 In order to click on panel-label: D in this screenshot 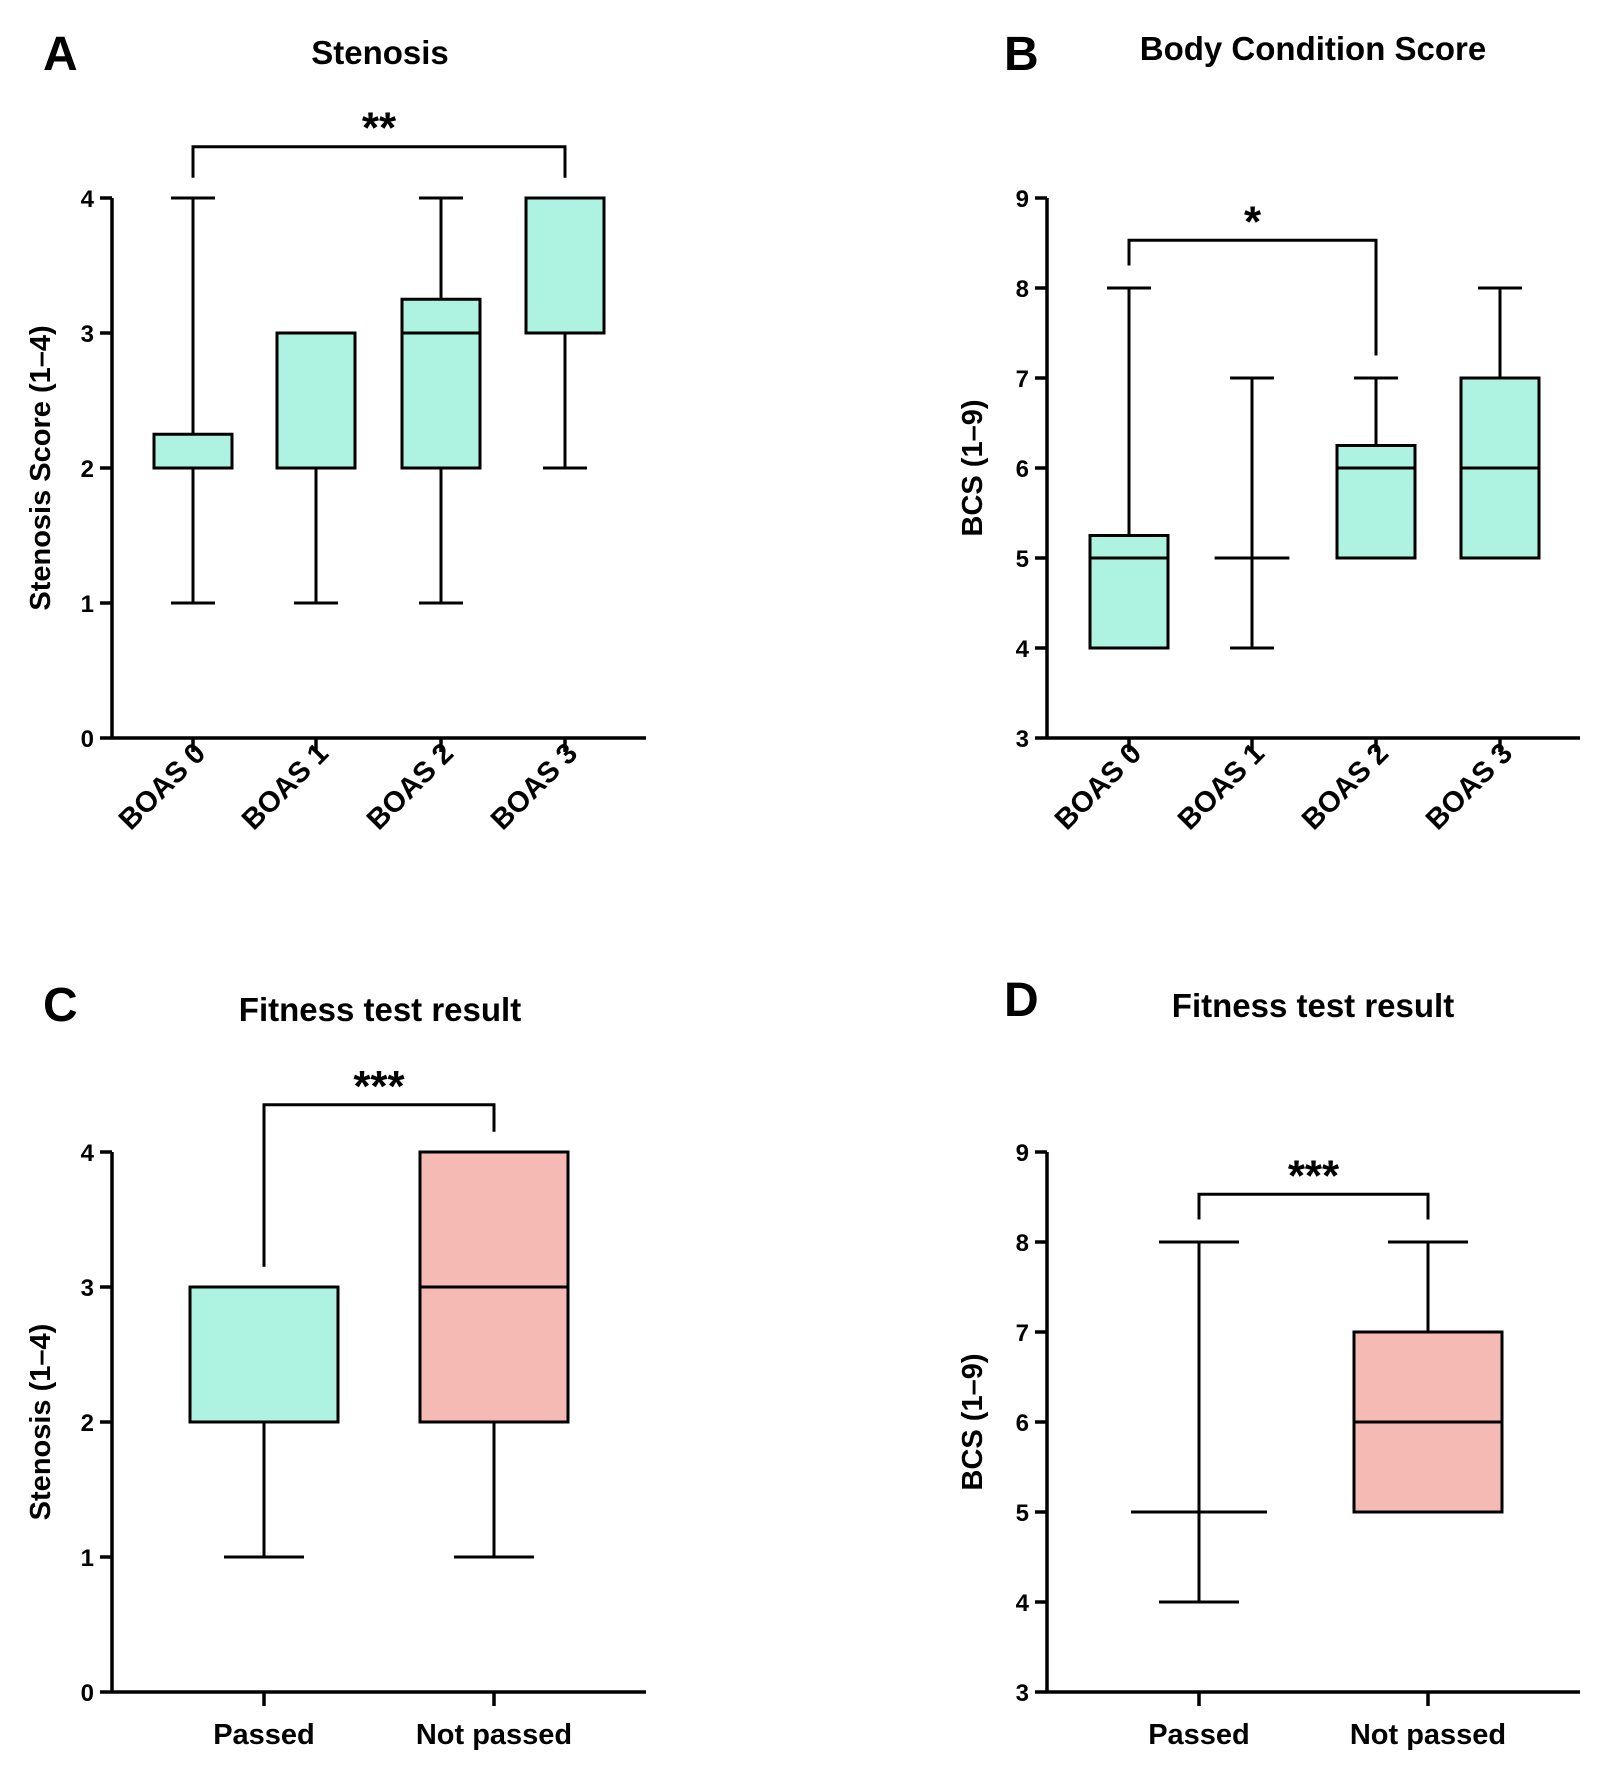, I will do `click(1021, 1000)`.